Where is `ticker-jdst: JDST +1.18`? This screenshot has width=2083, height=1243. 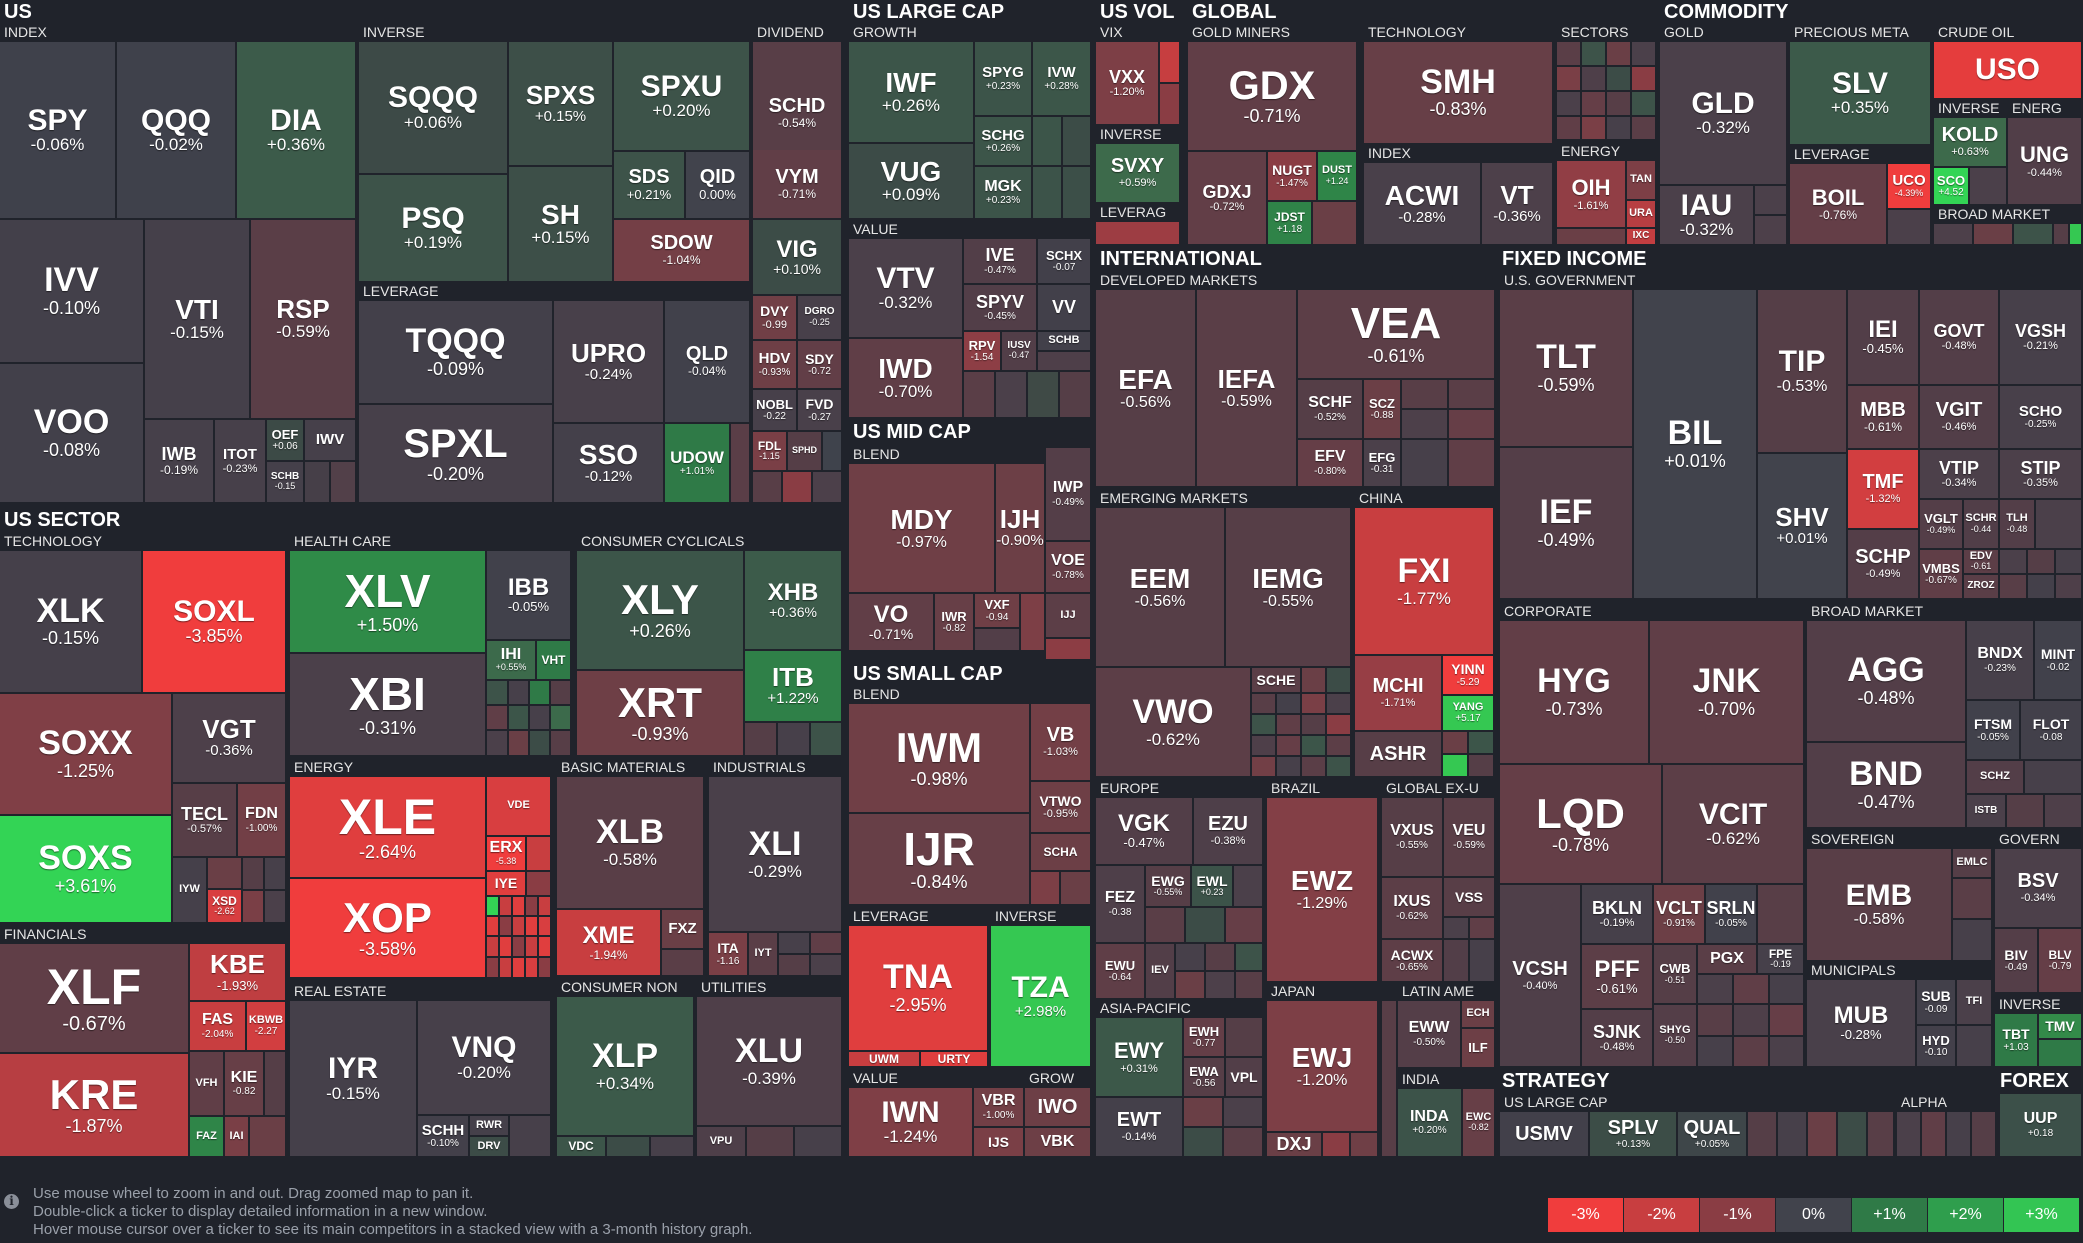 ticker-jdst: JDST +1.18 is located at coordinates (1290, 224).